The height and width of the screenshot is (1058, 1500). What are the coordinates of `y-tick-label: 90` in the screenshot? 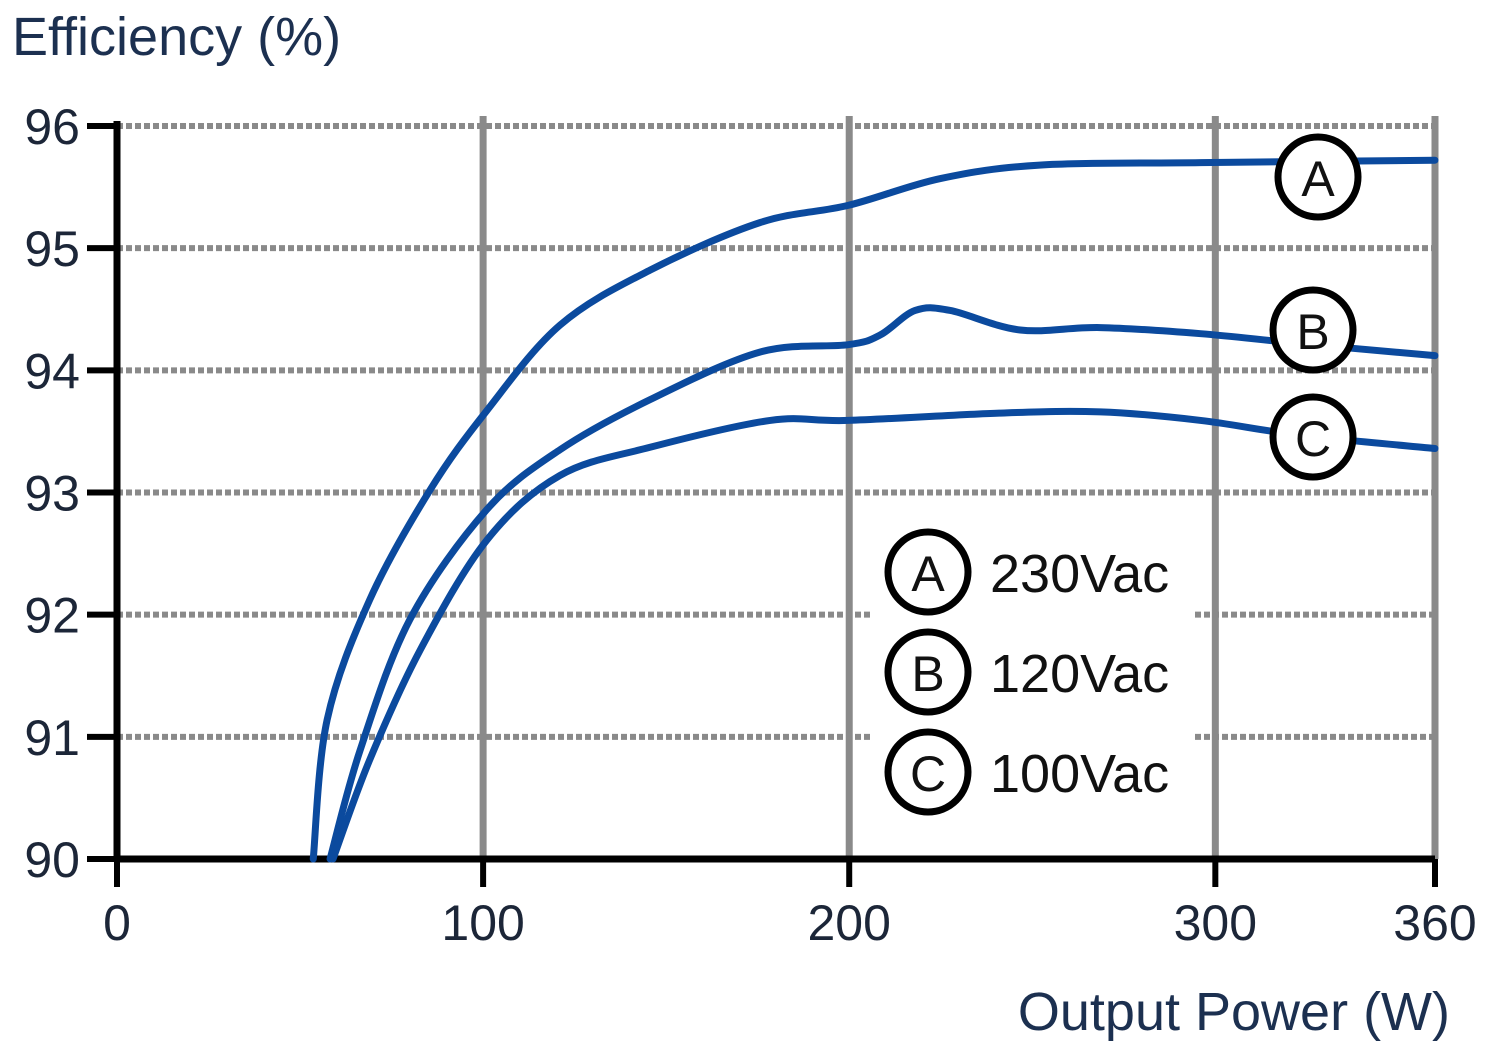 It's located at (52, 860).